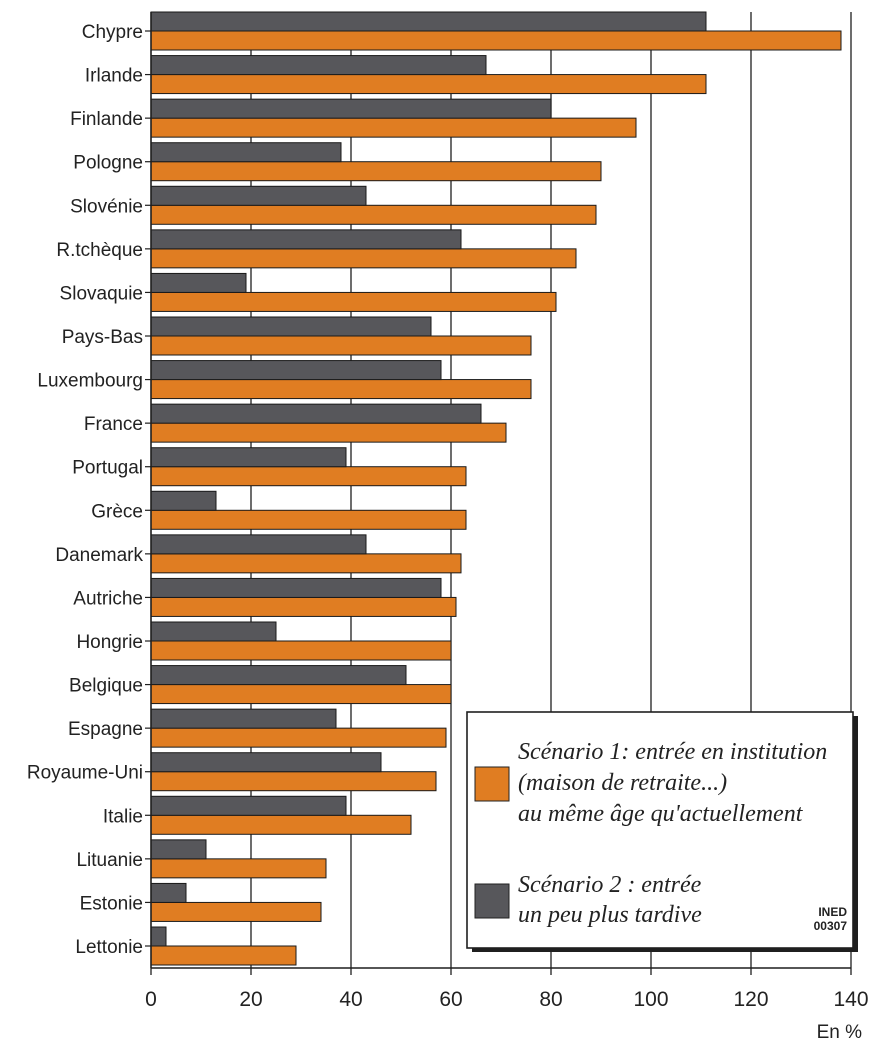 Image resolution: width=869 pixels, height=1050 pixels. Describe the element at coordinates (296, 370) in the screenshot. I see `bar-scenario-2-luxembourg` at that location.